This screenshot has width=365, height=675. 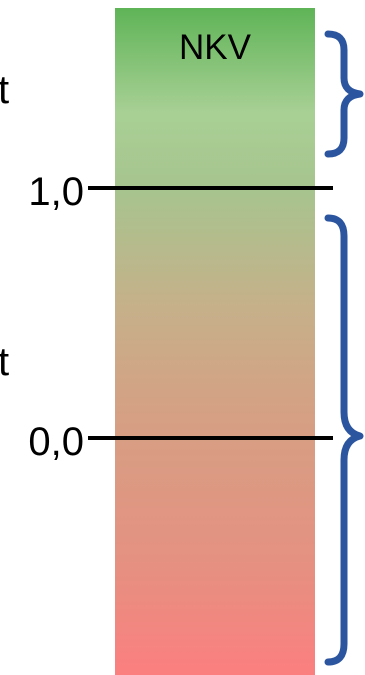 I want to click on cut-off-text-lower: t, so click(x=5, y=362).